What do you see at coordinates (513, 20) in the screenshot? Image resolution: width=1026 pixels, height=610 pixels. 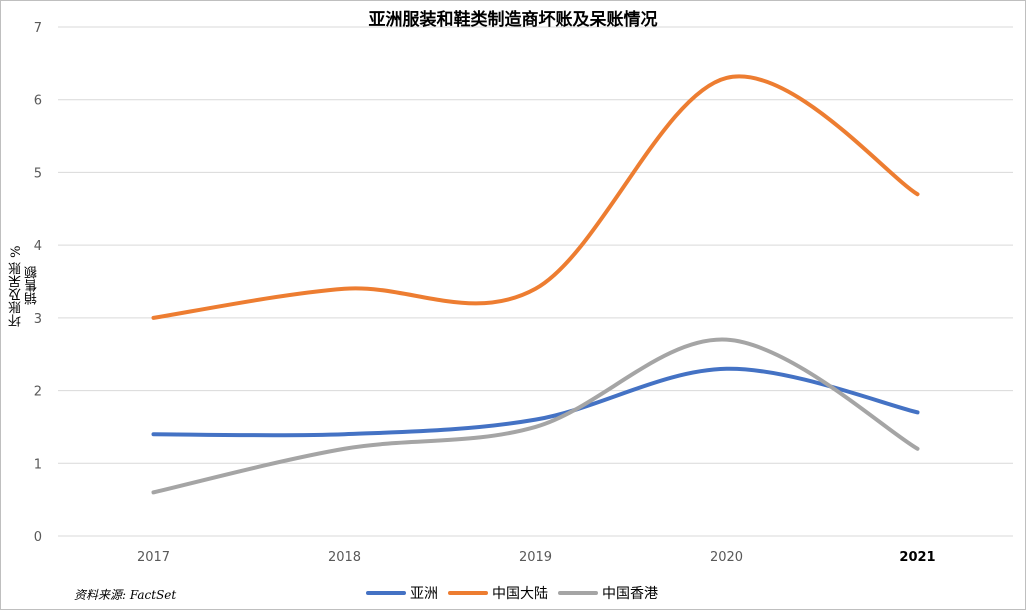 I see `chart-title: 亚洲服装和鞋类制造商坏账及呆账情况` at bounding box center [513, 20].